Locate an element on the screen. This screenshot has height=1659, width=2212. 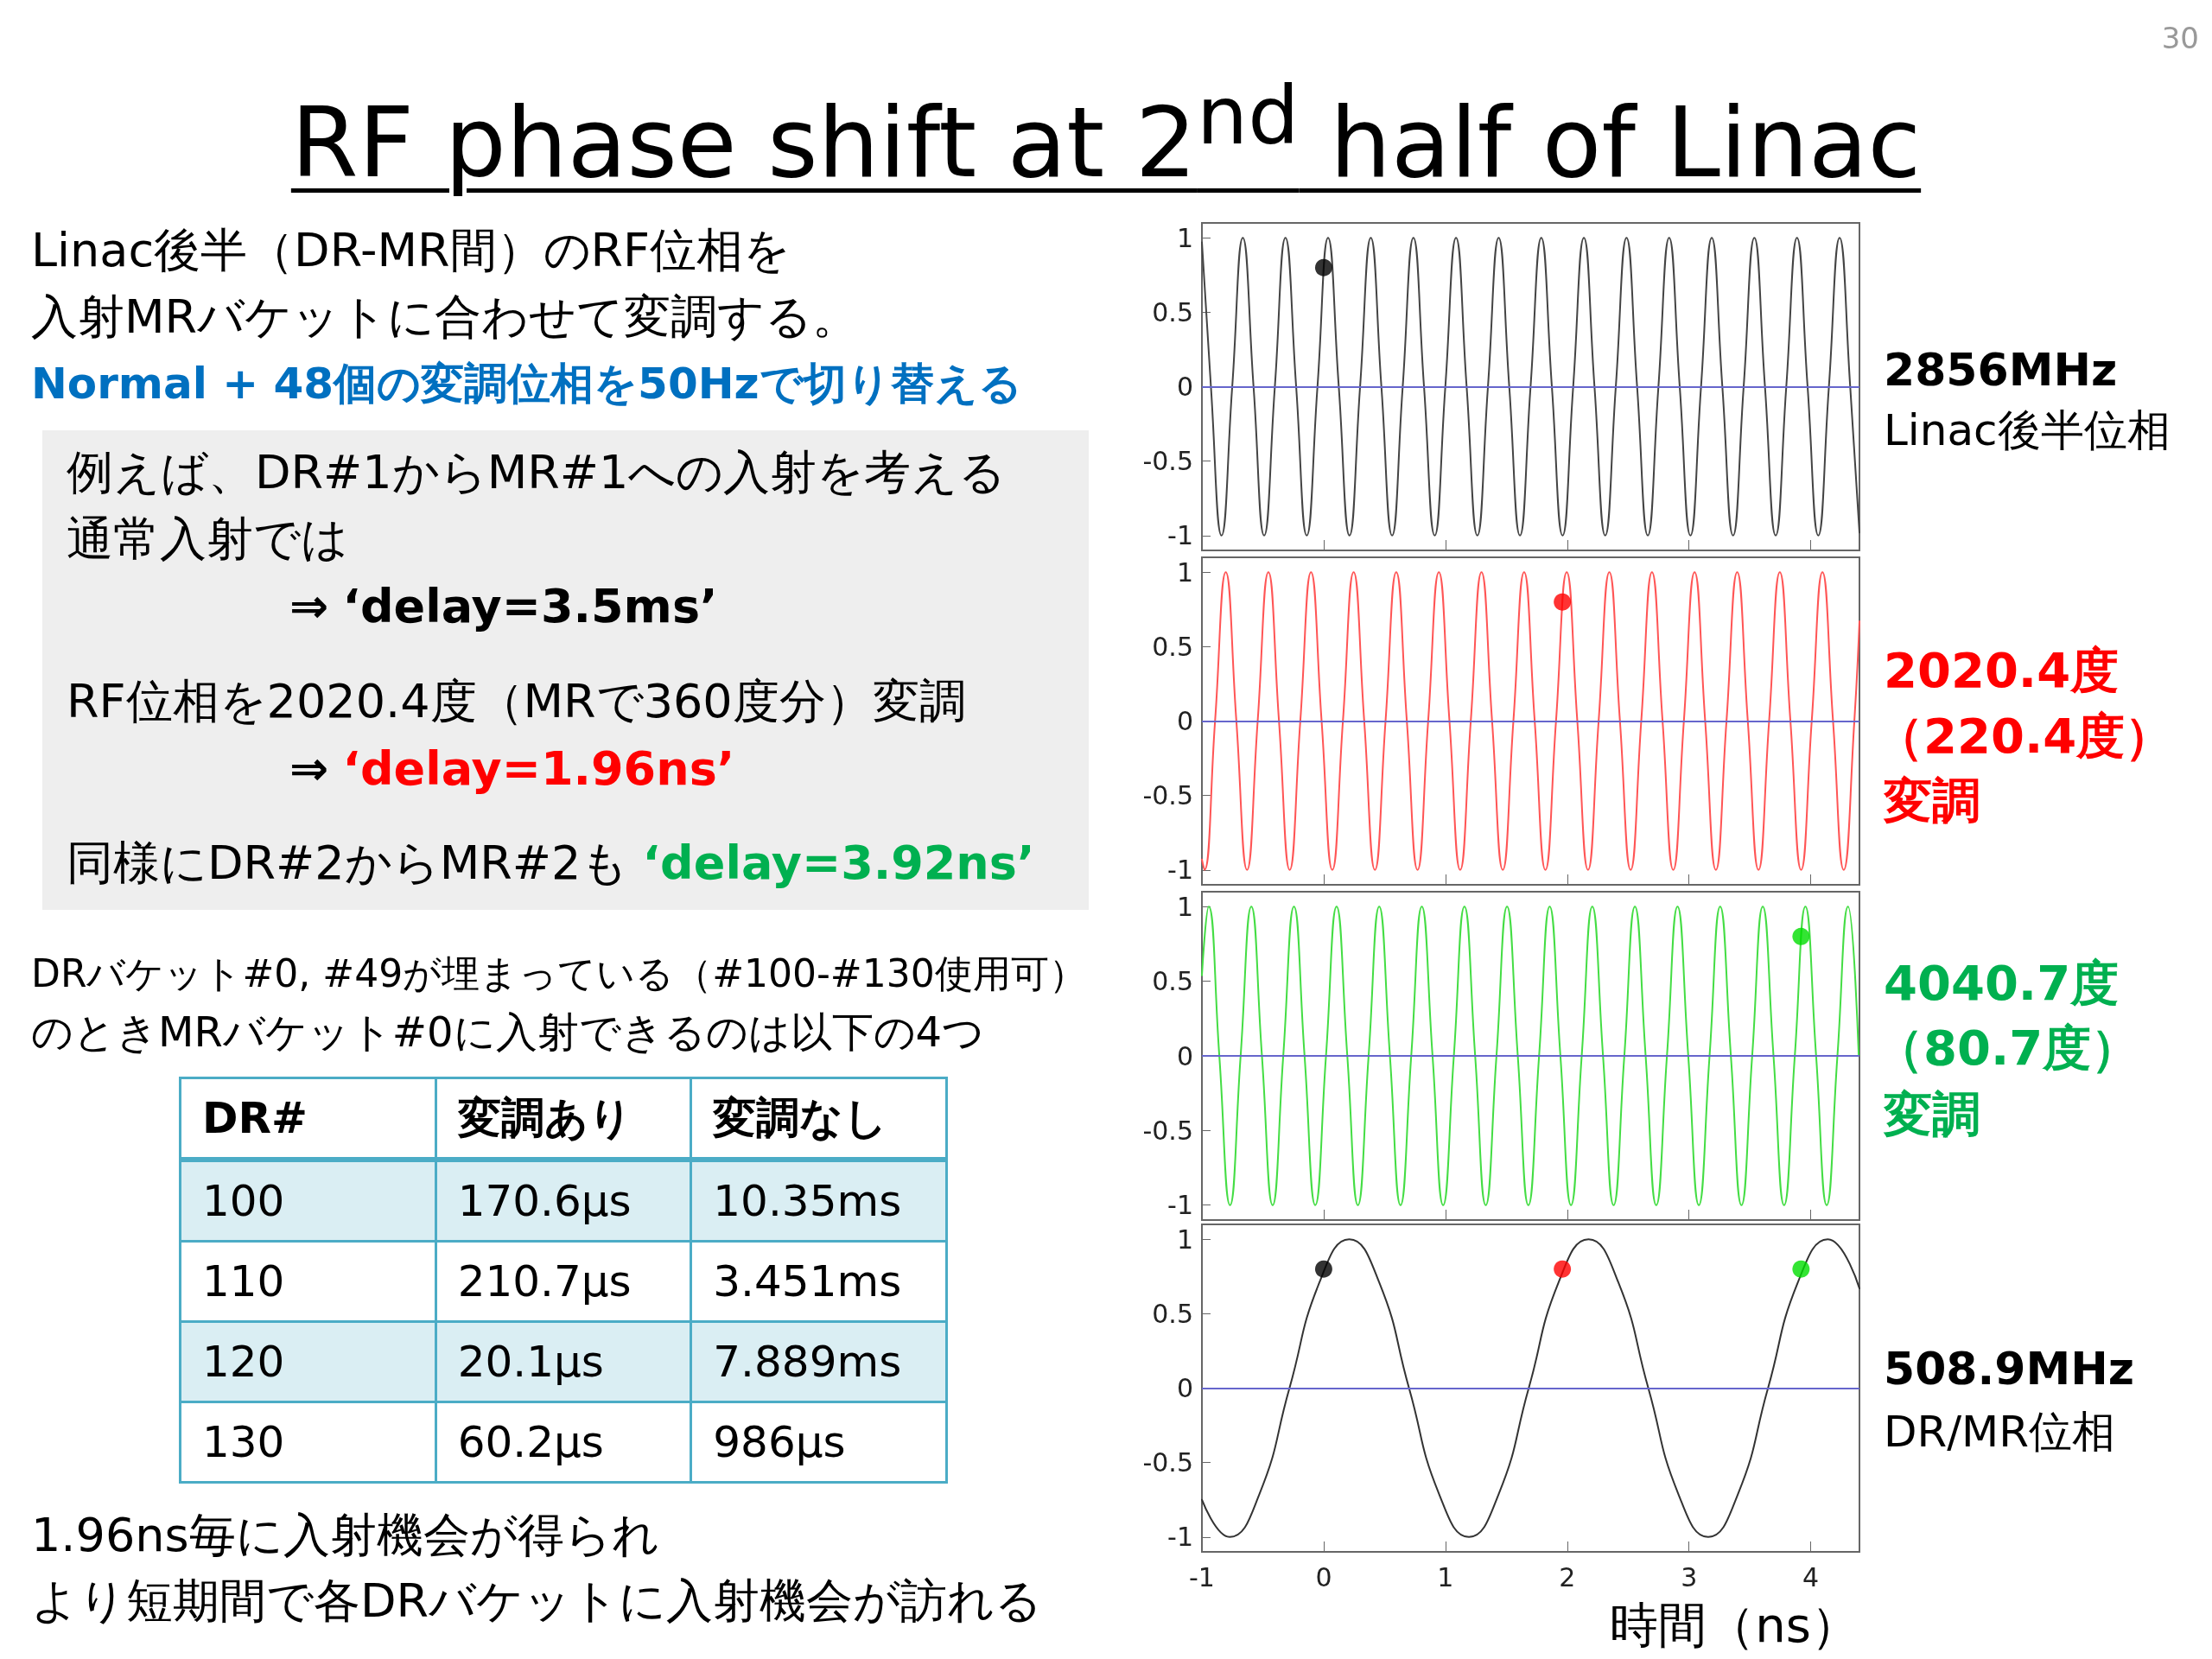
text: Normal + 48個の変調位相を50Hzで切り替える is located at coordinates (526, 384).